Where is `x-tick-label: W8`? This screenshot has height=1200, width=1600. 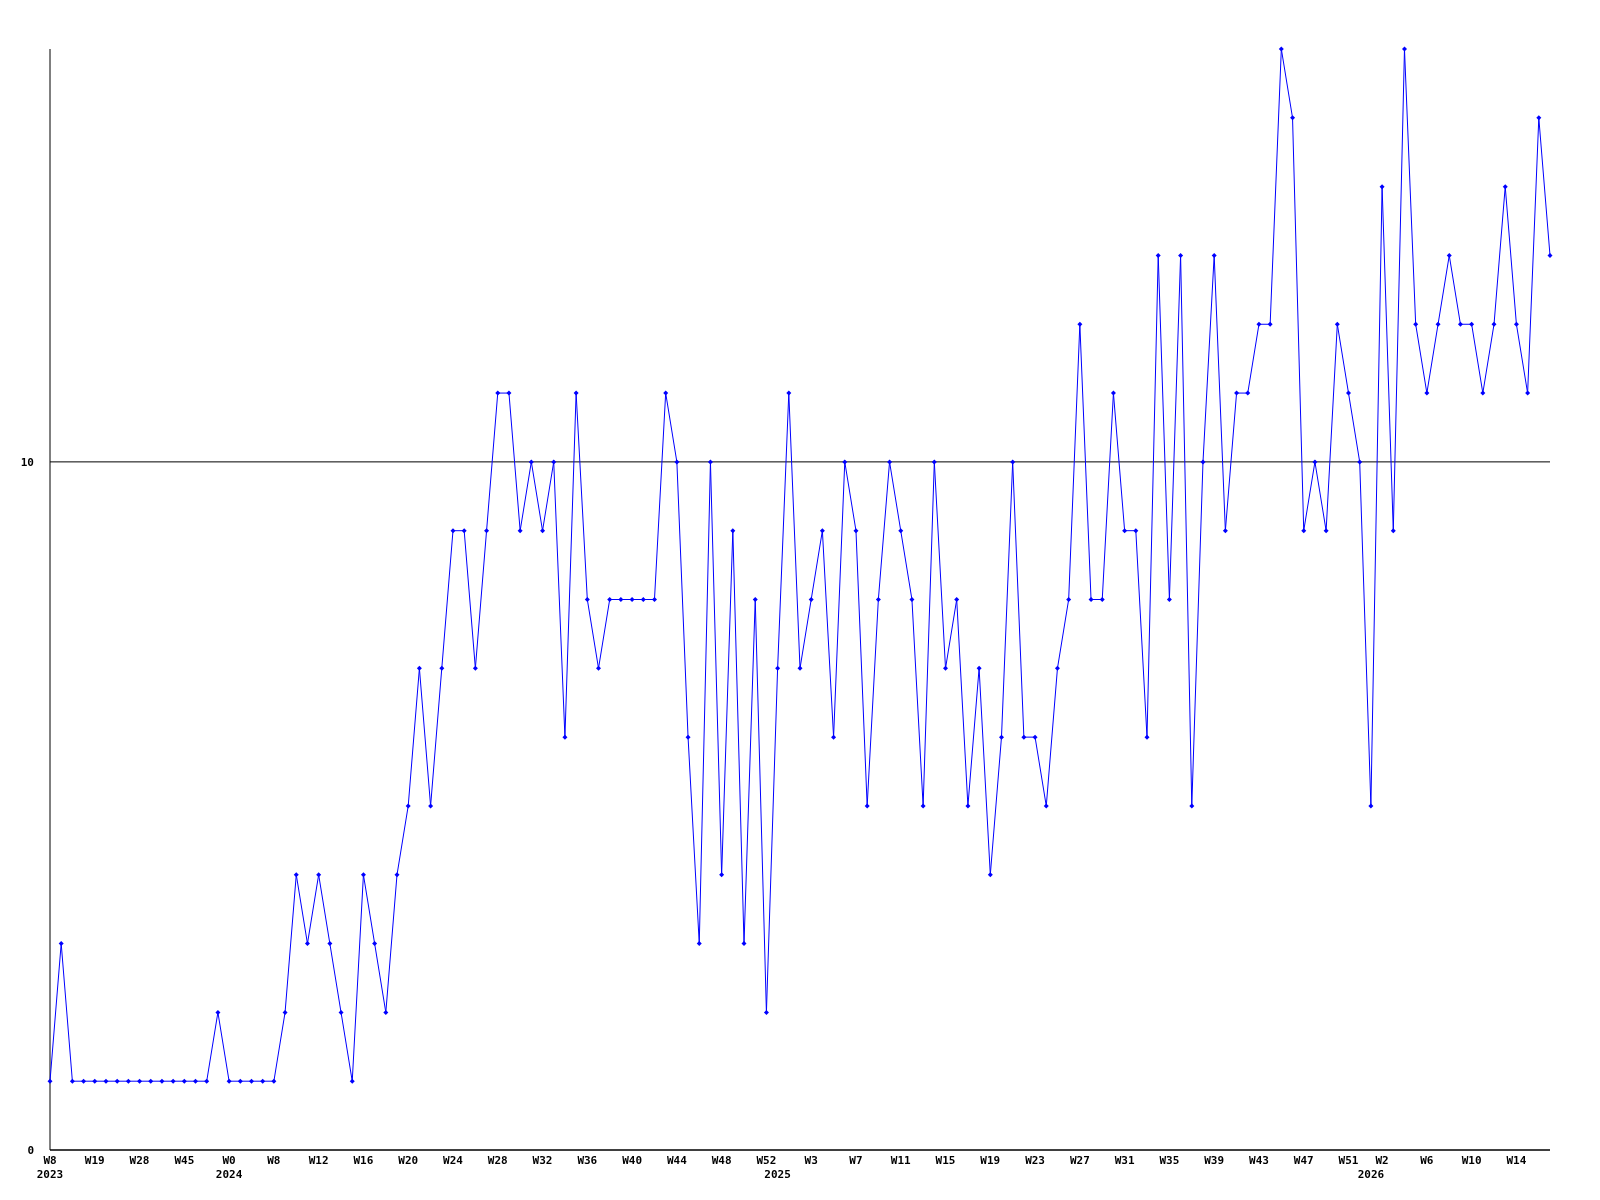
x-tick-label: W8 is located at coordinates (274, 1160).